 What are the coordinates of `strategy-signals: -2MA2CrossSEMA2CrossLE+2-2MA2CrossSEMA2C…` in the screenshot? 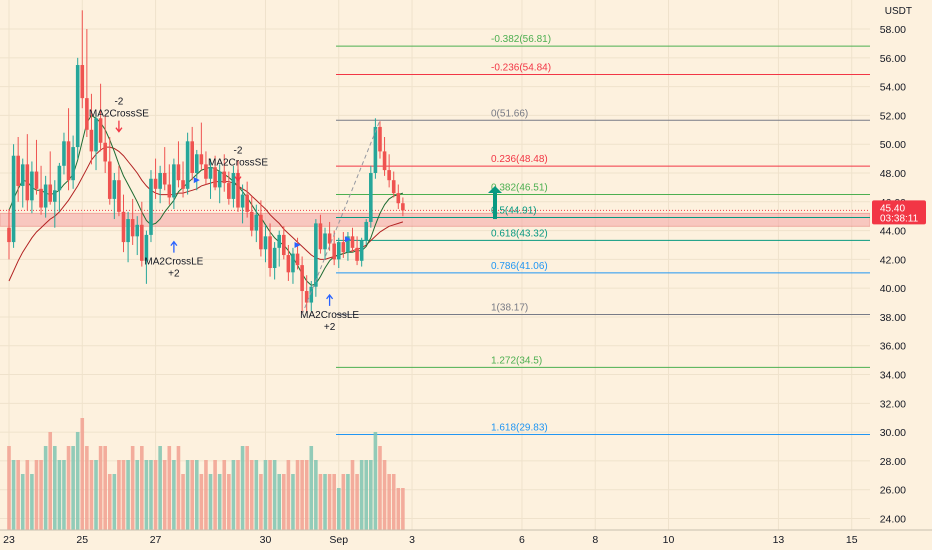 It's located at (224, 215).